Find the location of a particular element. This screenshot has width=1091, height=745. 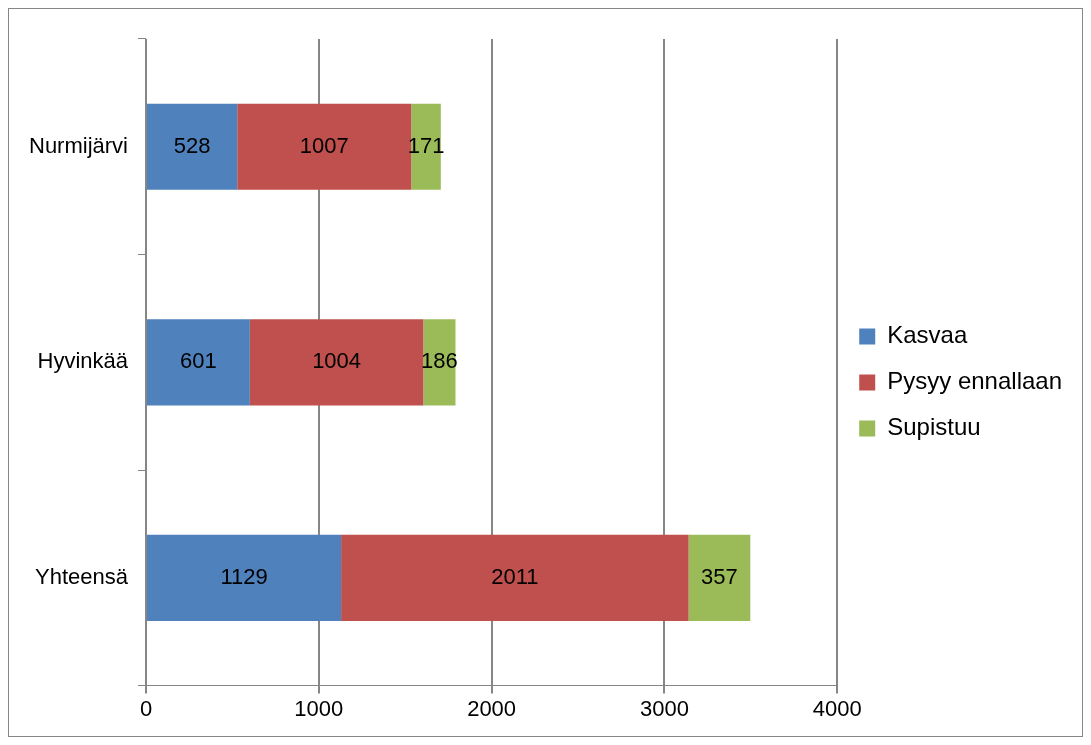

data-label: 2011 is located at coordinates (515, 576).